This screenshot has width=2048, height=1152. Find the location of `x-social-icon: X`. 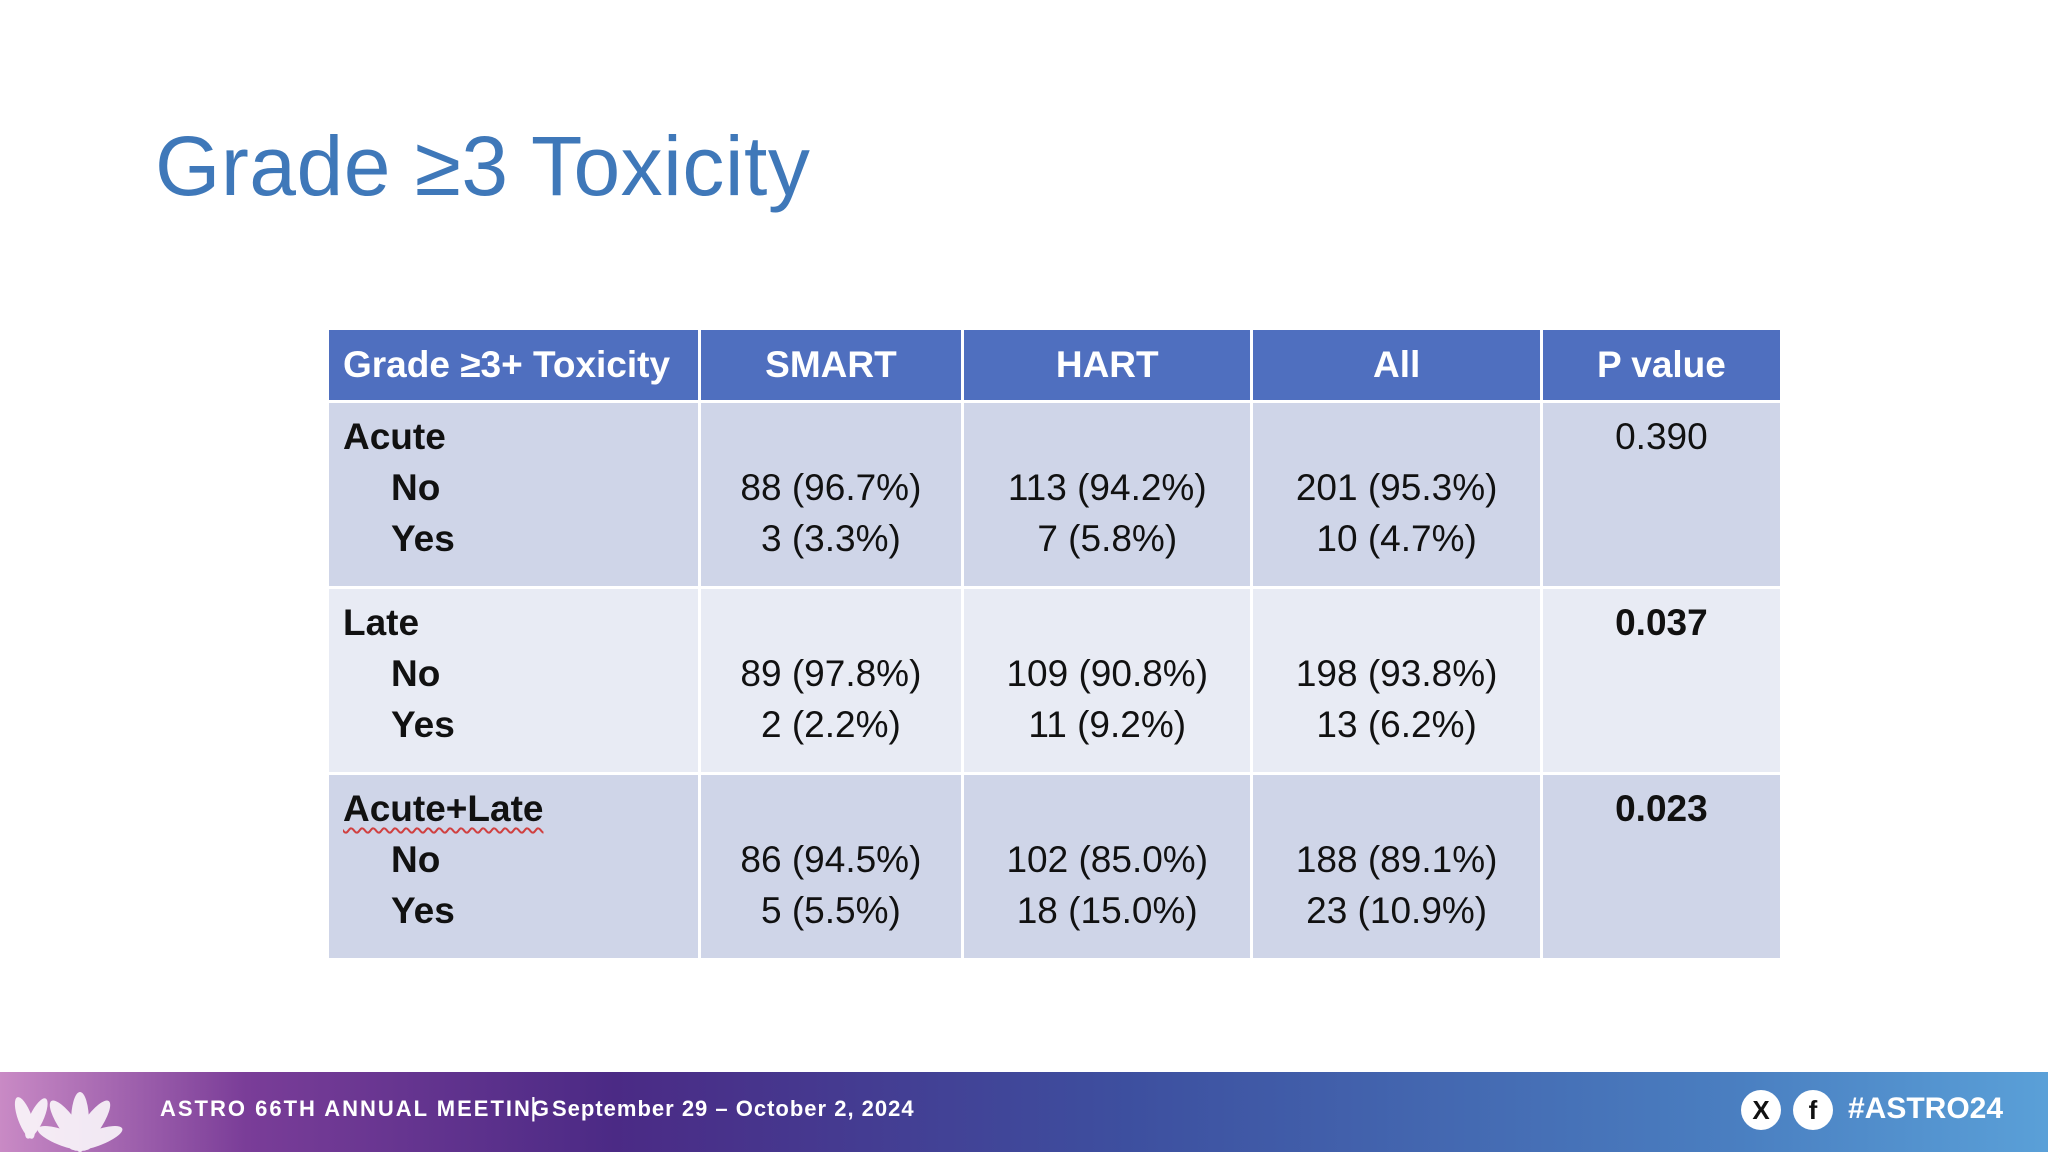

x-social-icon: X is located at coordinates (1761, 1110).